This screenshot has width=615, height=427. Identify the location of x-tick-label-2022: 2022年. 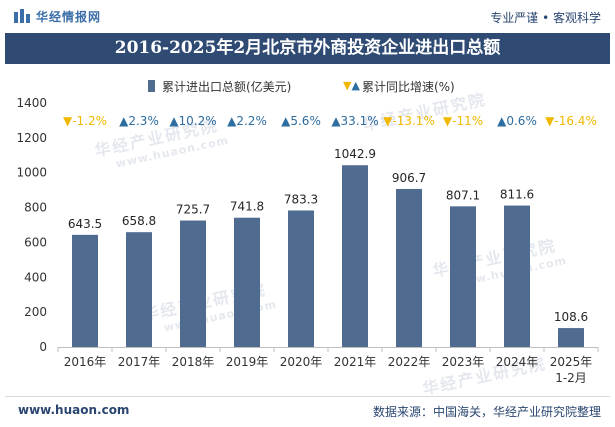
(409, 362).